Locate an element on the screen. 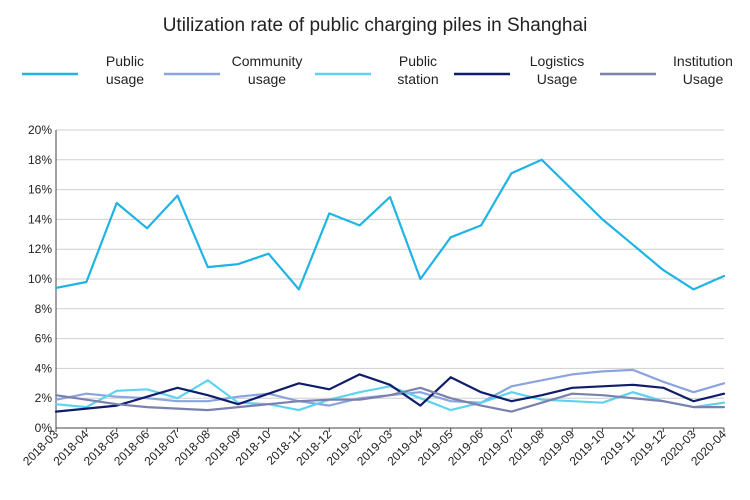  y-tick-label: 16% is located at coordinates (40, 190).